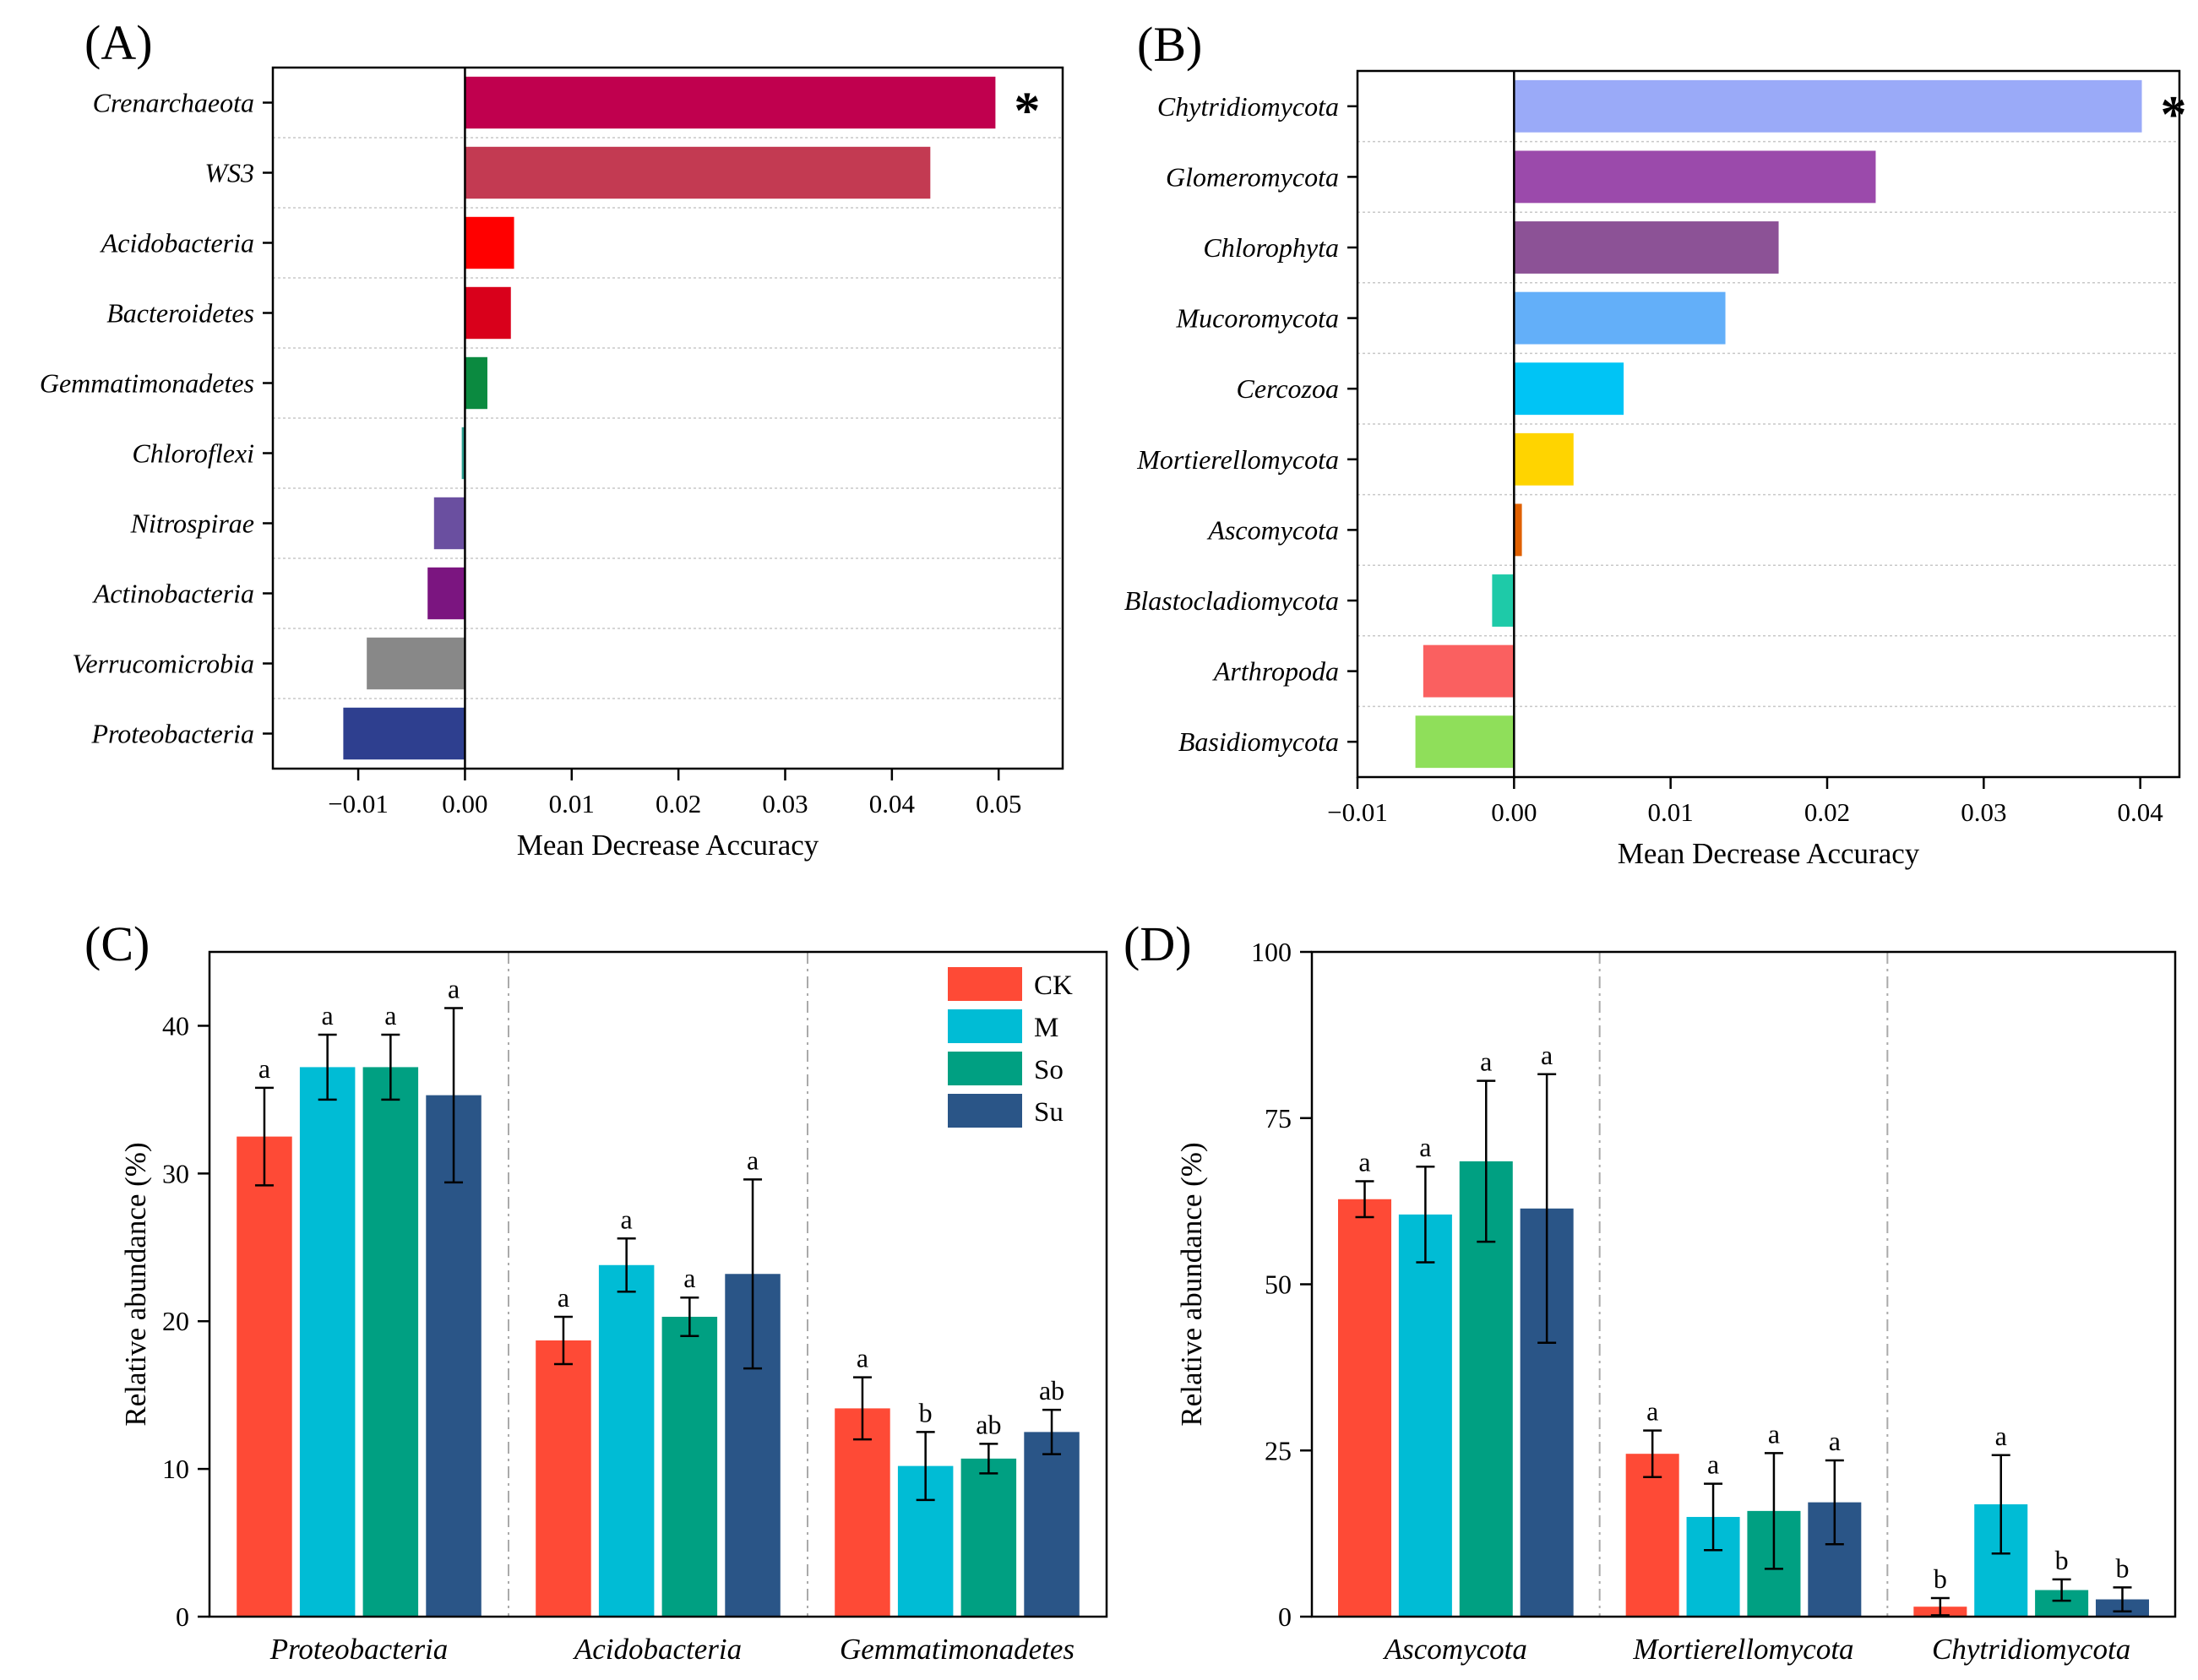  Describe the element at coordinates (117, 943) in the screenshot. I see `panel-label: (C)` at that location.